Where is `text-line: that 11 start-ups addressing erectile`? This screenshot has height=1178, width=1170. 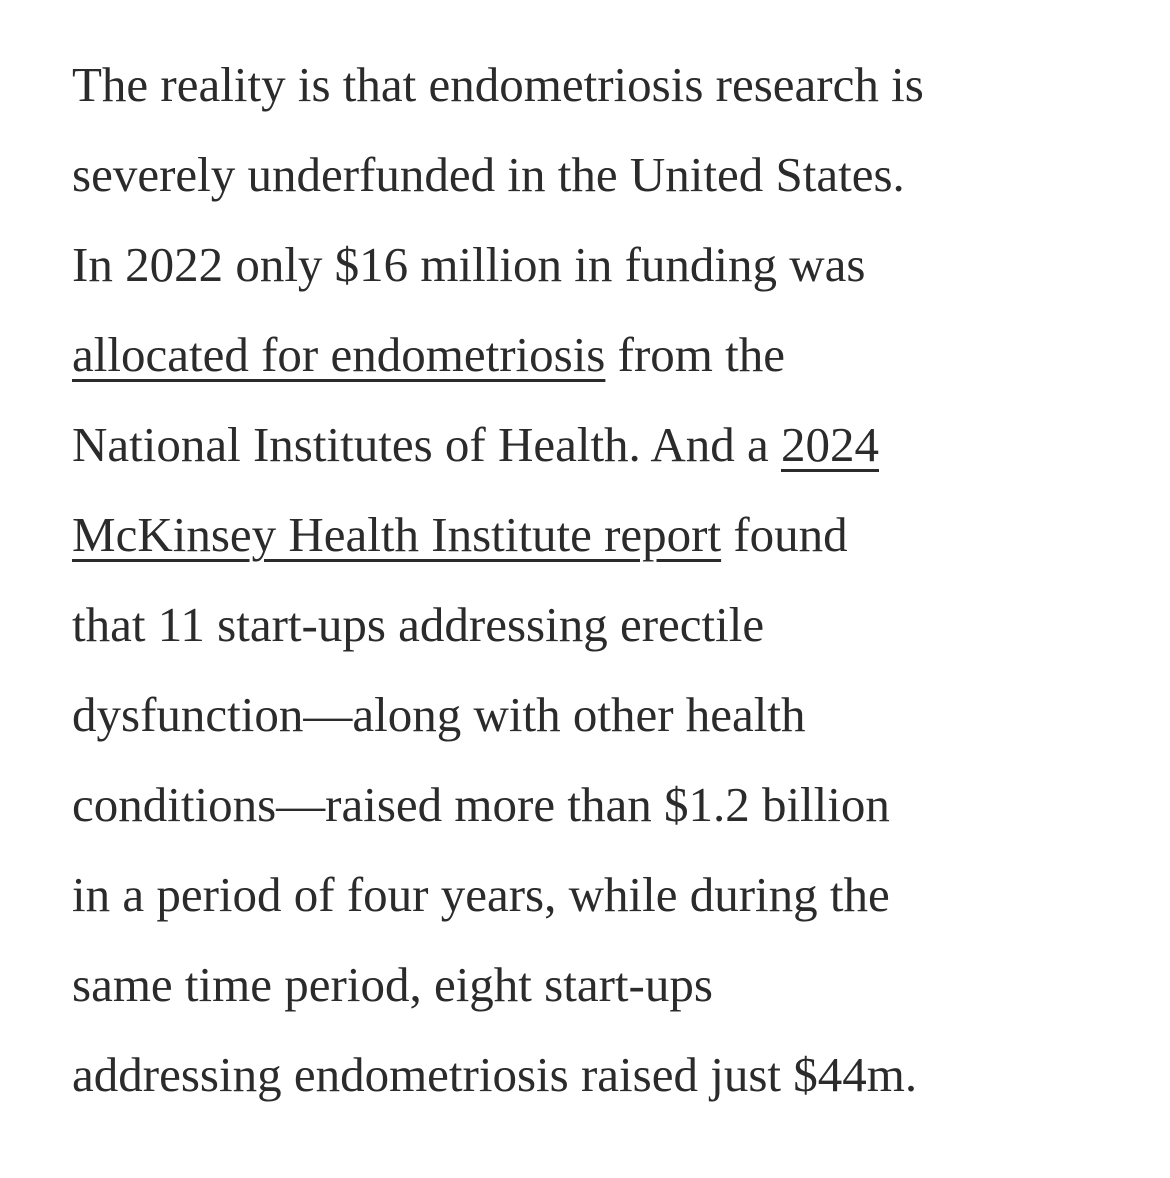 text-line: that 11 start-ups addressing erectile is located at coordinates (498, 625).